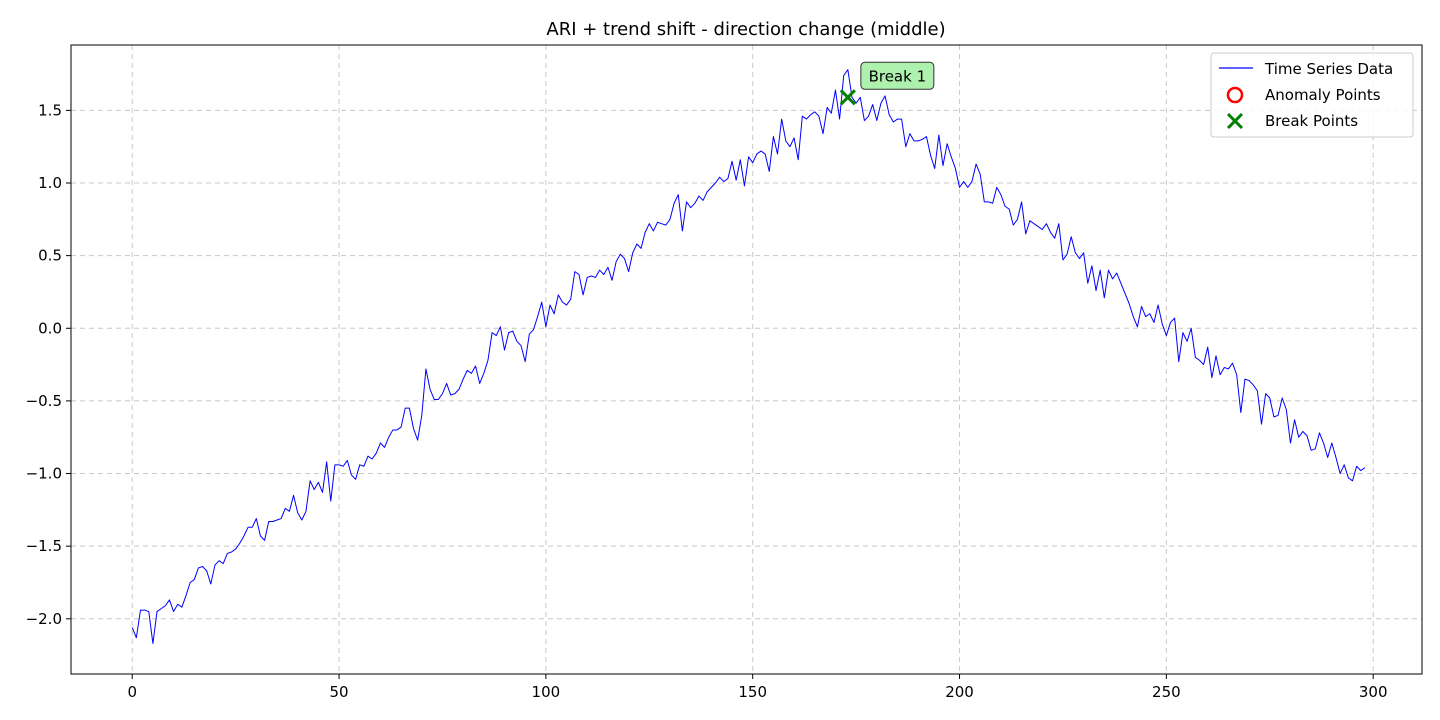 This screenshot has width=1440, height=720. I want to click on break-marker-stroke, so click(847, 97).